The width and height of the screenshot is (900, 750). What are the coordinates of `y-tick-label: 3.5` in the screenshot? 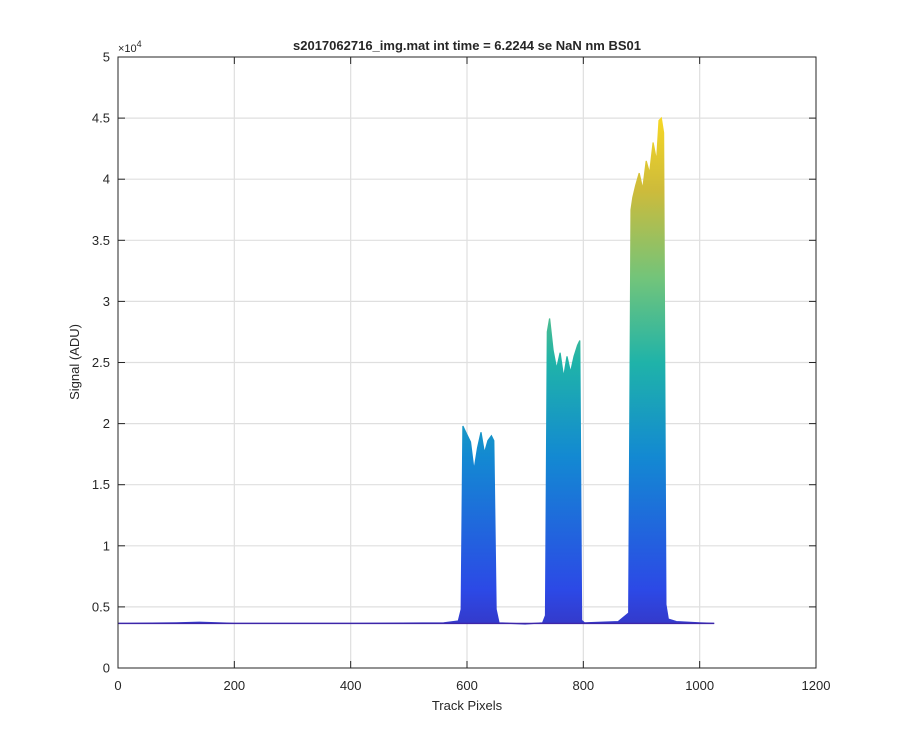 It's located at (101, 240).